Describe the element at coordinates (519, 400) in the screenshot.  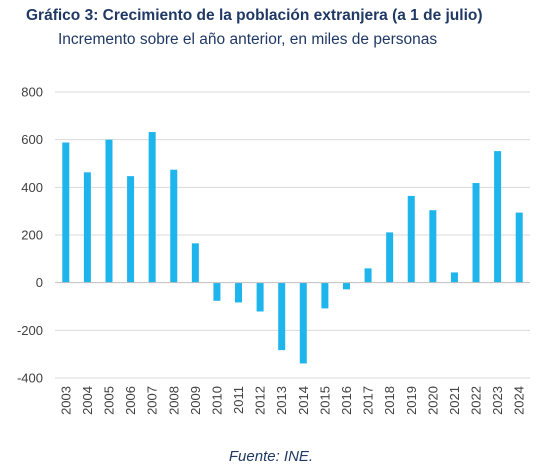
I see `x-tick-label: 2024` at that location.